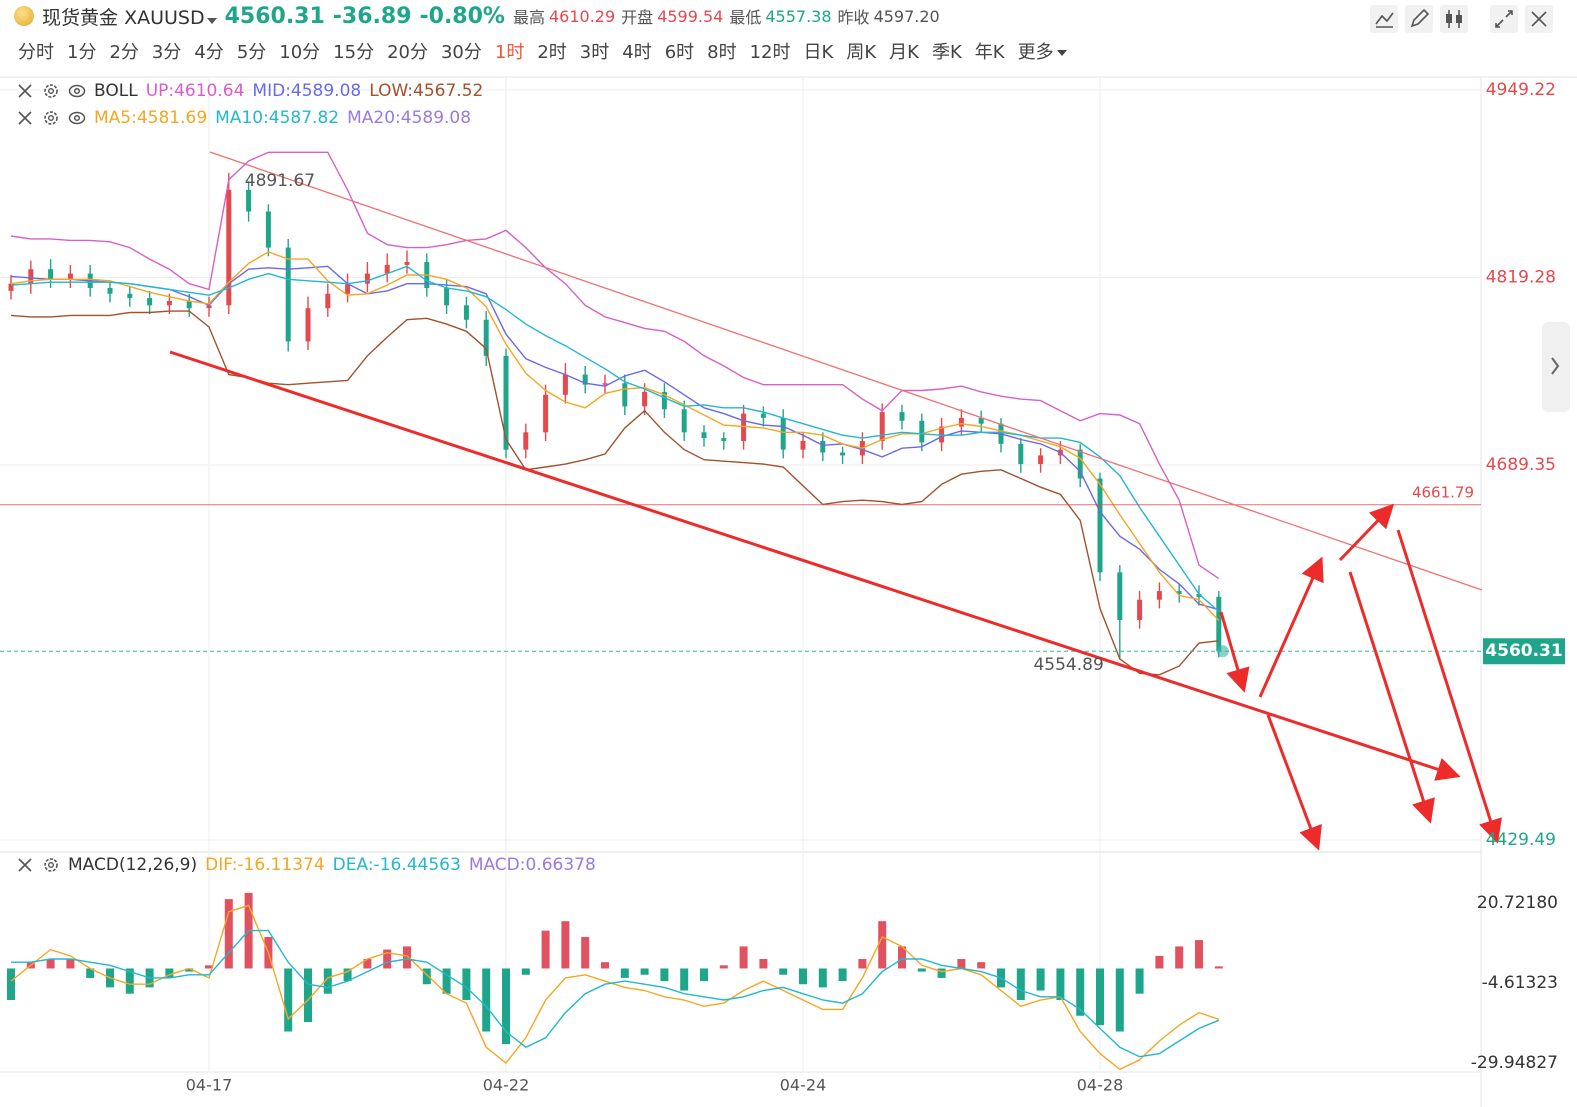 Image resolution: width=1577 pixels, height=1107 pixels. Describe the element at coordinates (904, 52) in the screenshot. I see `timeframe-tab: 月K` at that location.